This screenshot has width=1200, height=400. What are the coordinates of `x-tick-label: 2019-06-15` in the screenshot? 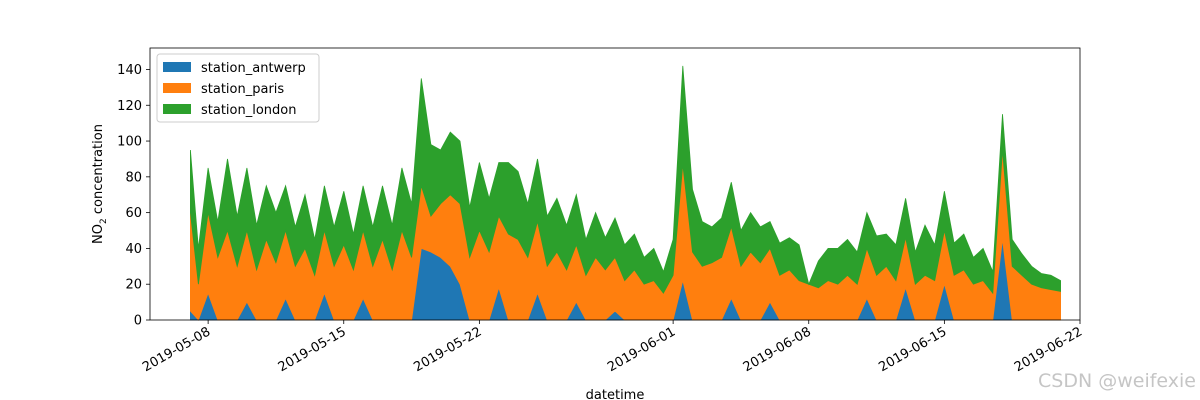 It's located at (912, 349).